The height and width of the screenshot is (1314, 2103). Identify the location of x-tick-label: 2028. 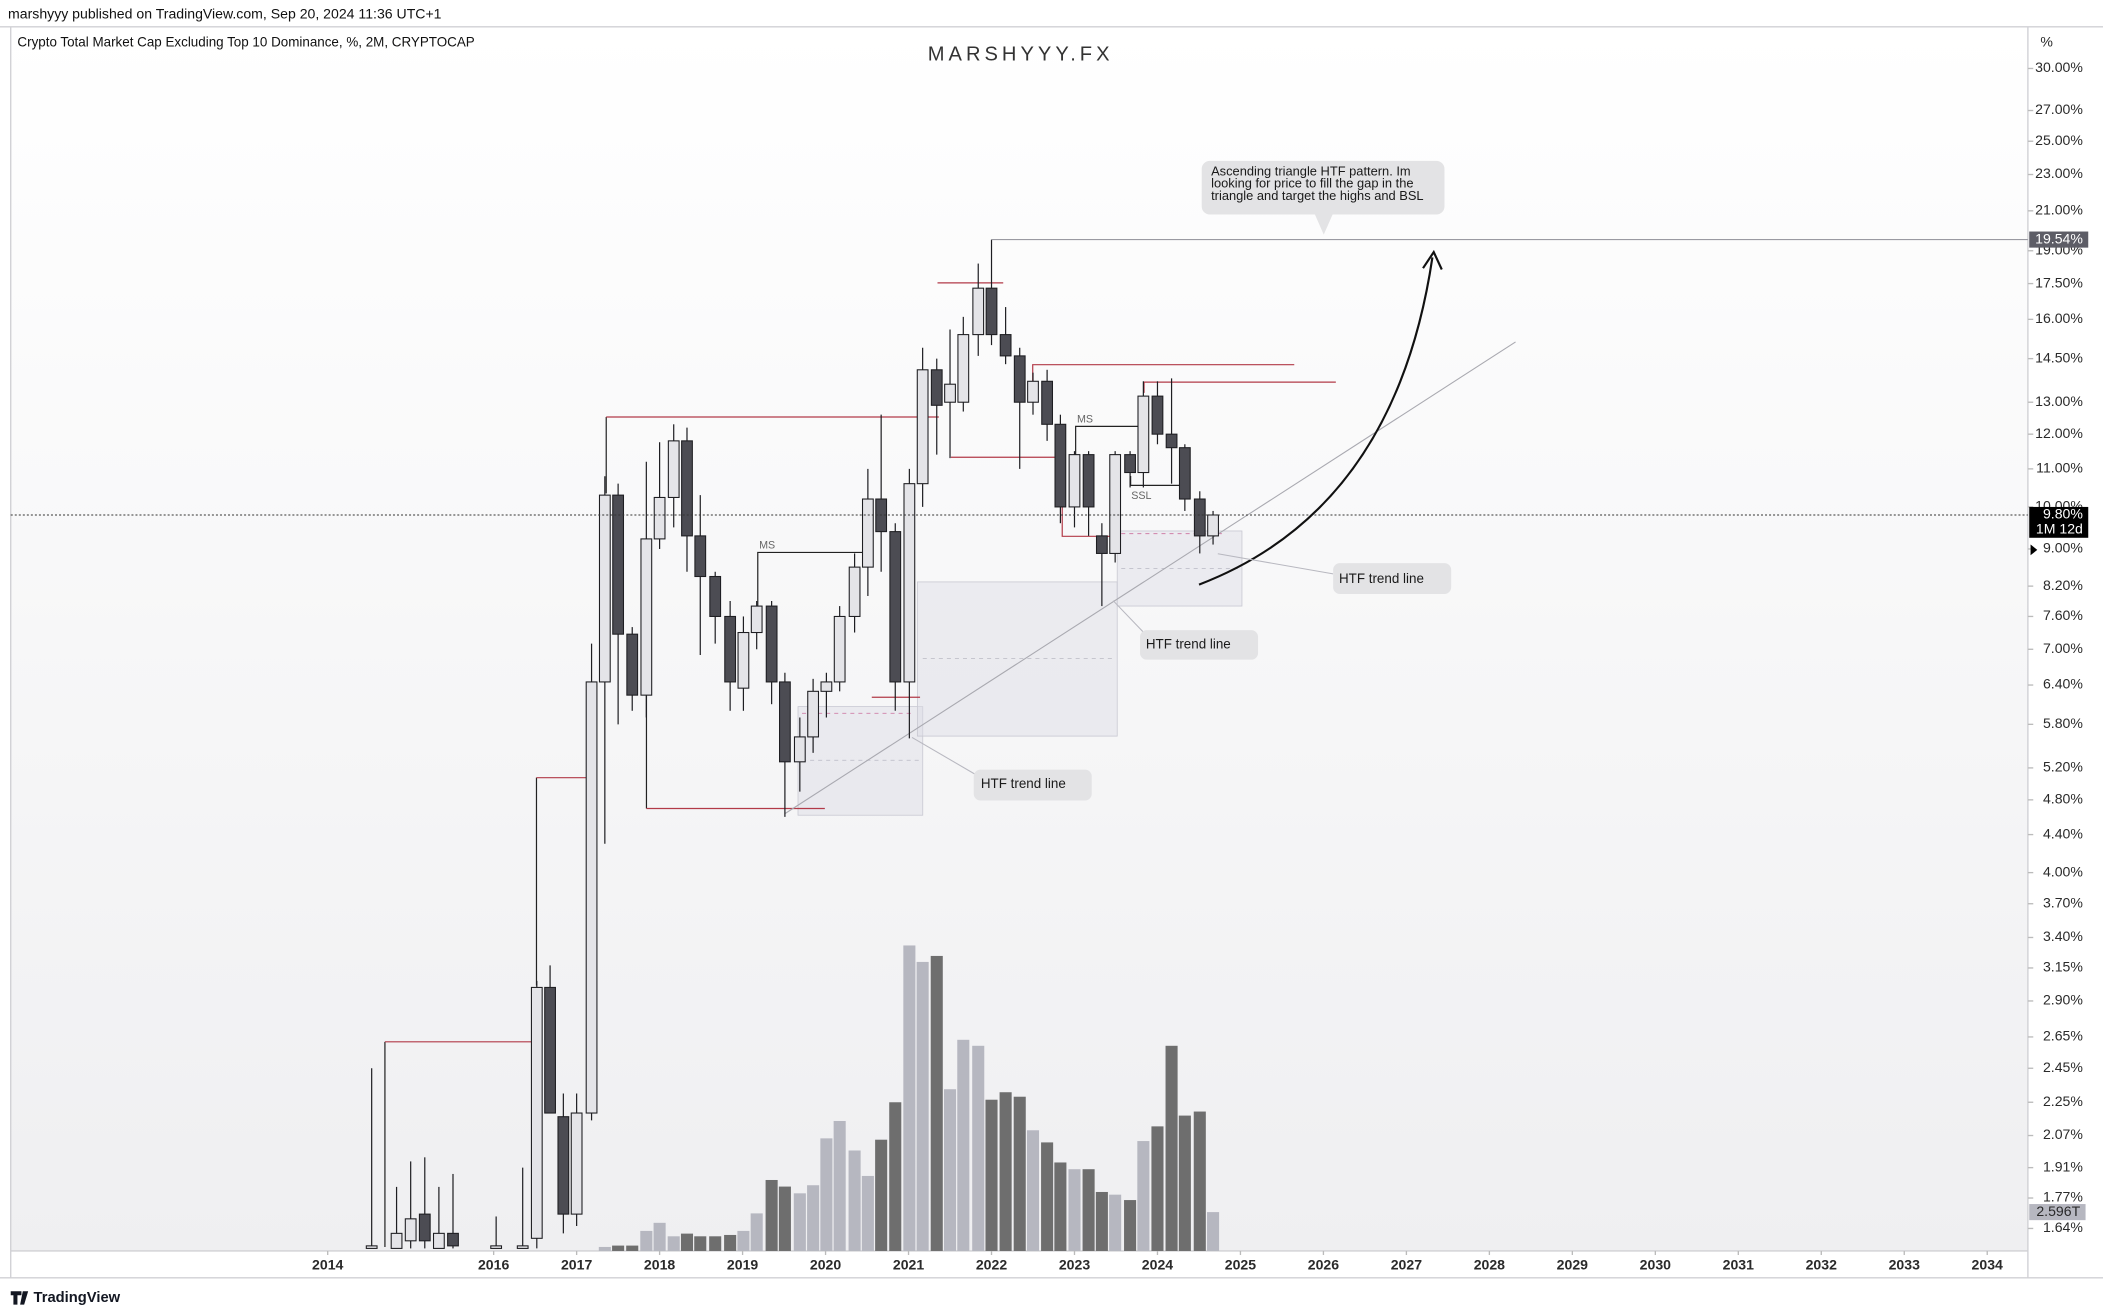
(1489, 1264).